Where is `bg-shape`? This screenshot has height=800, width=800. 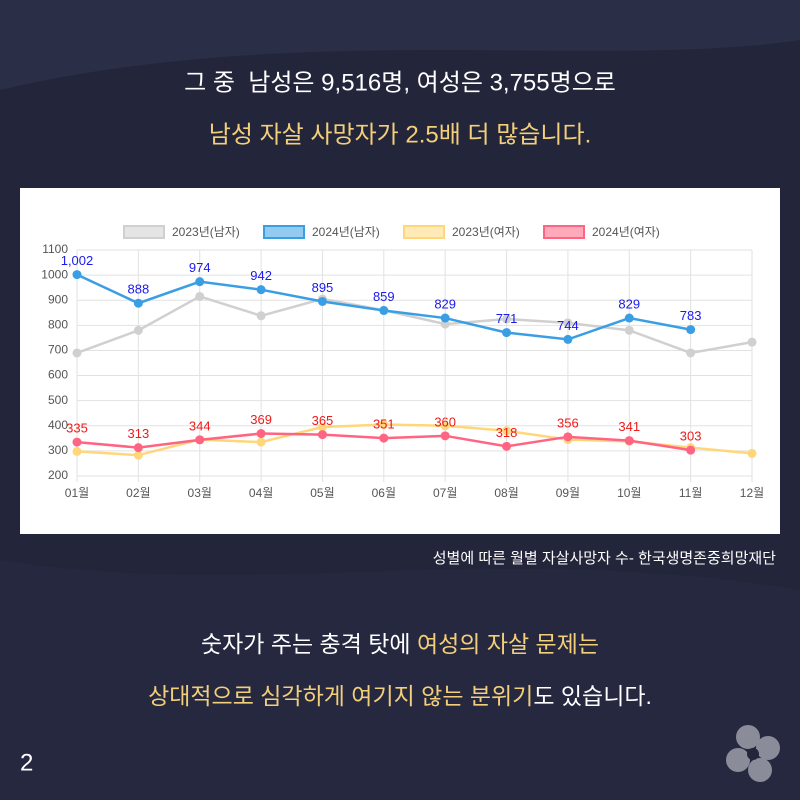
bg-shape is located at coordinates (400, 45).